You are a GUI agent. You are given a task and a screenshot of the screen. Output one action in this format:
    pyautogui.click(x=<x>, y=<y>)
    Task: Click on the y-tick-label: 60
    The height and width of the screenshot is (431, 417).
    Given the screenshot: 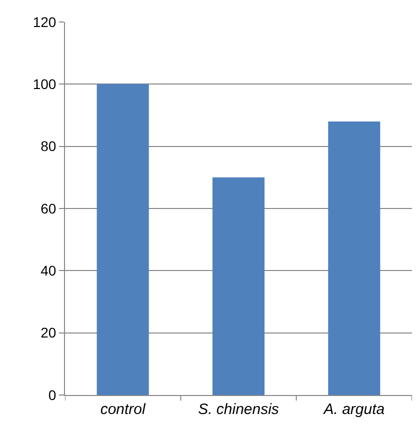 What is the action you would take?
    pyautogui.click(x=48, y=208)
    